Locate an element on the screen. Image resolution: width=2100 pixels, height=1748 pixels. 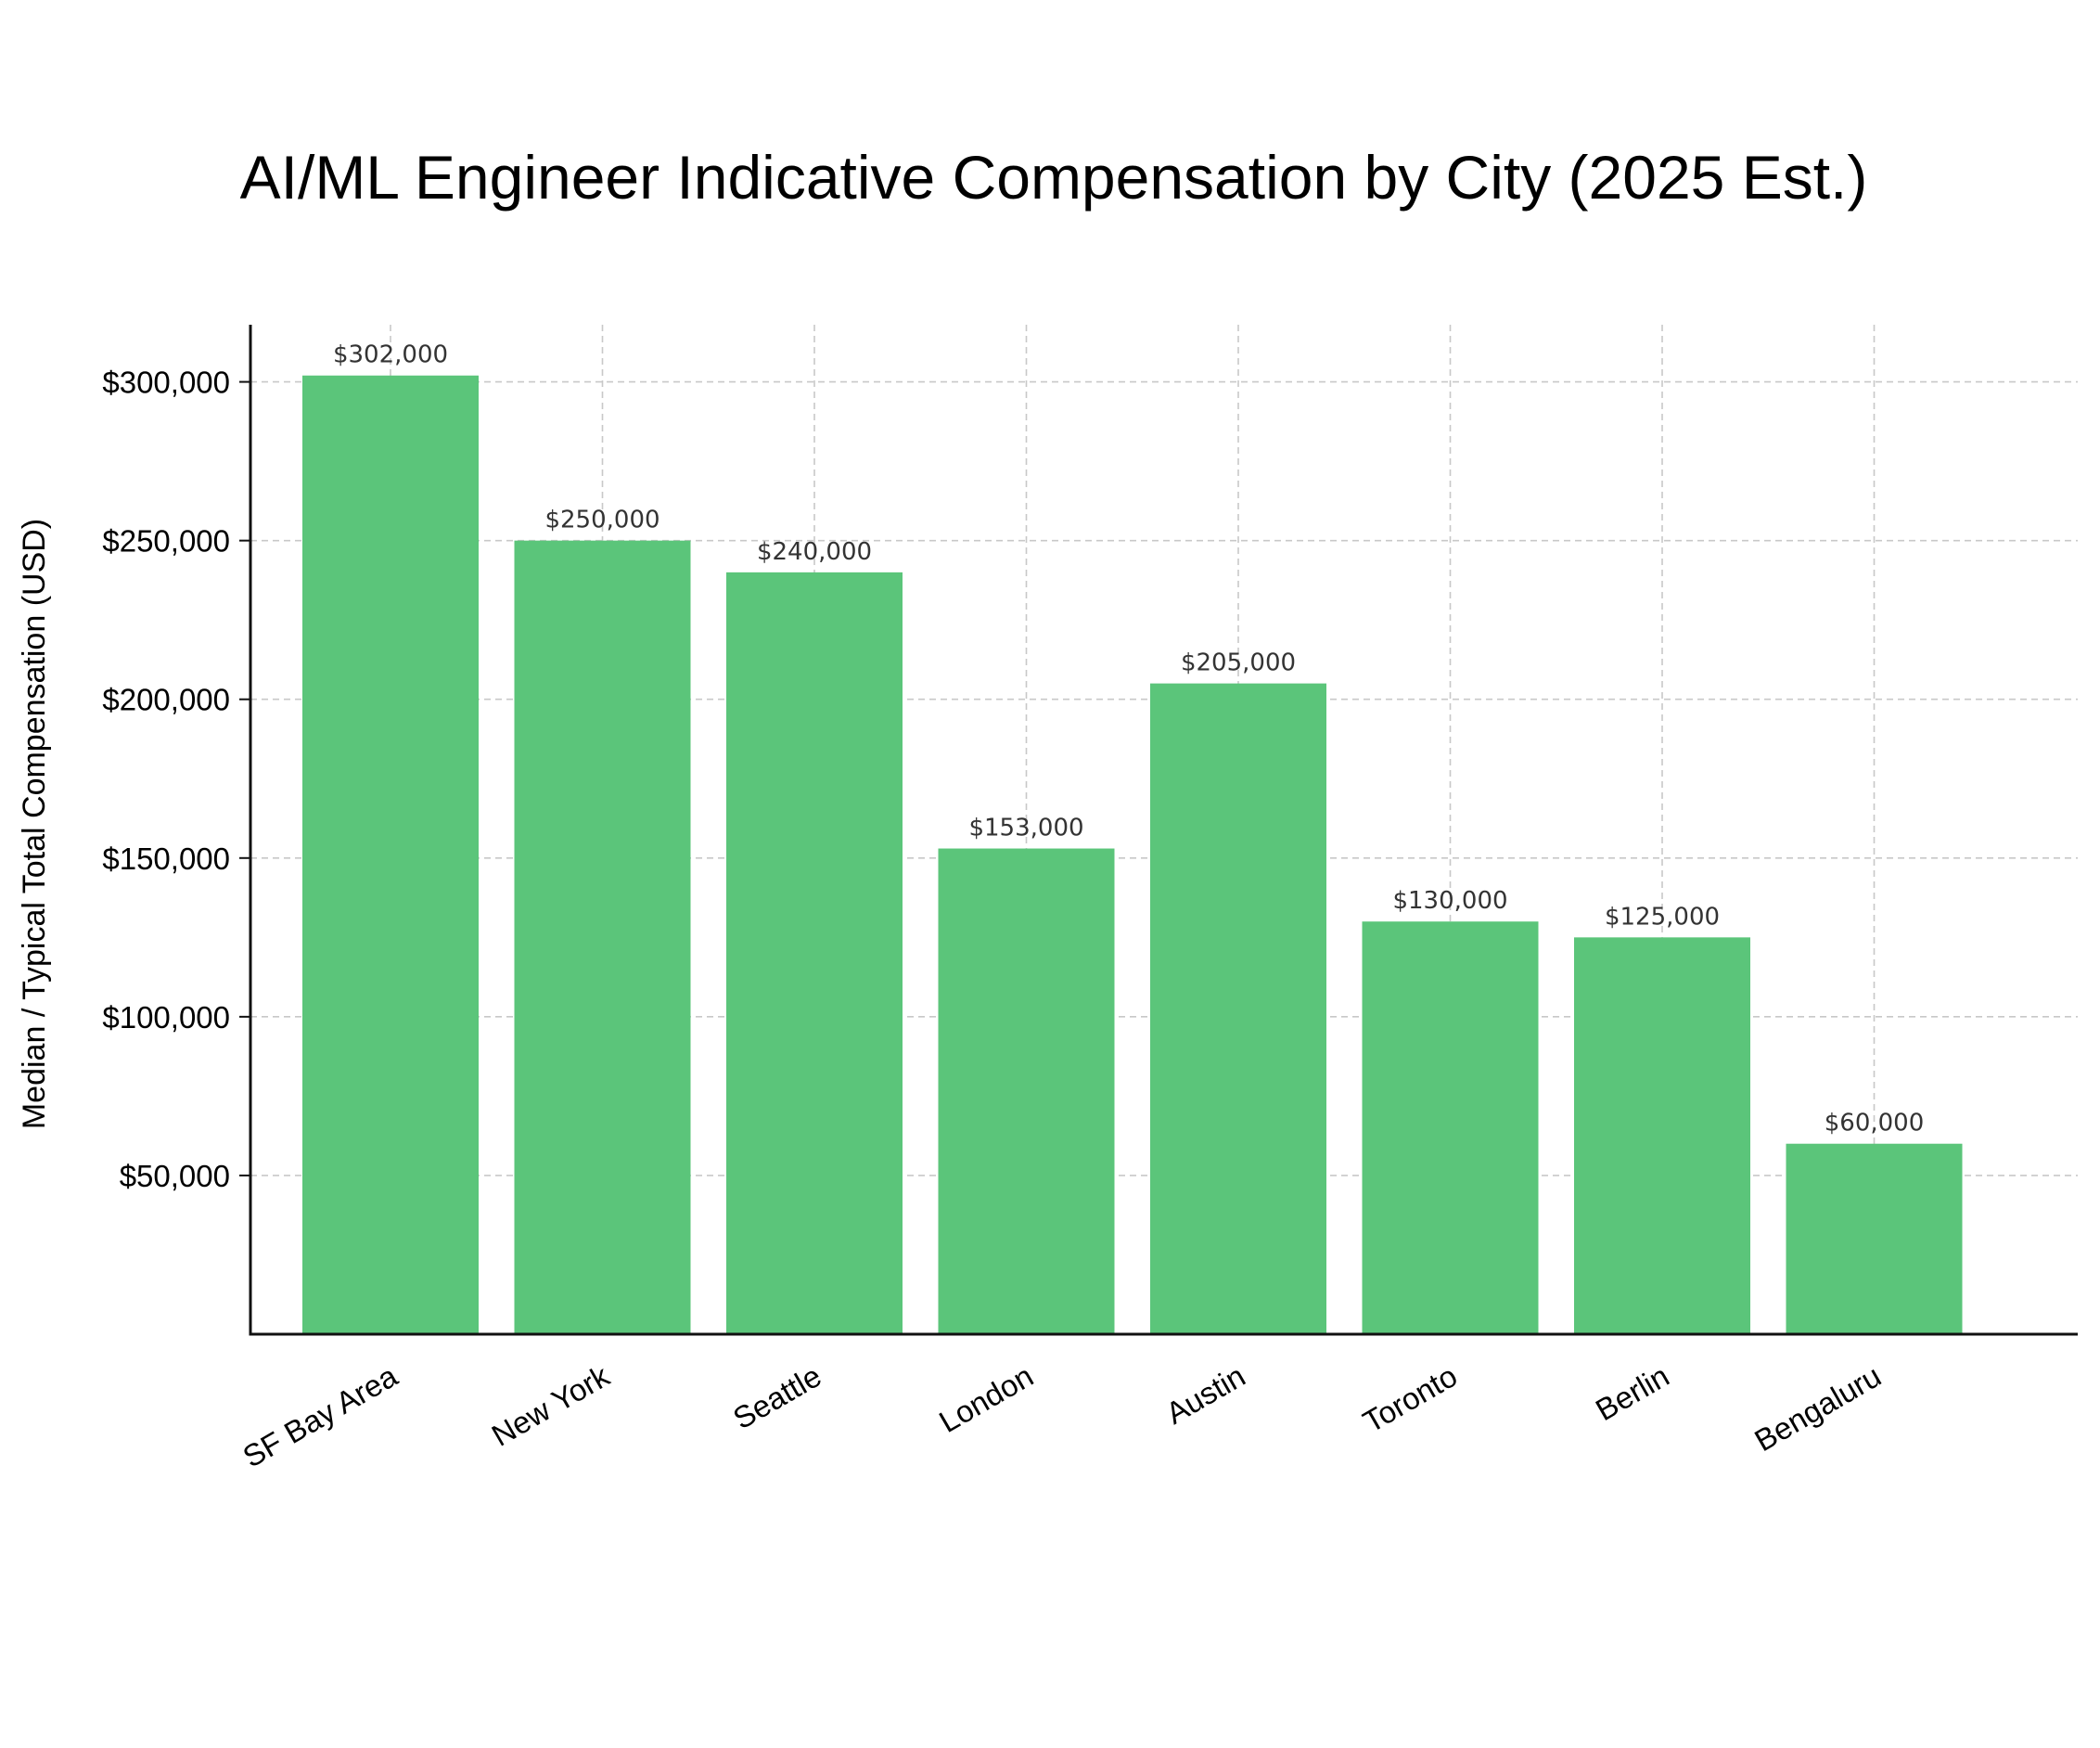
bar-value-label: $153,000 is located at coordinates (1025, 828).